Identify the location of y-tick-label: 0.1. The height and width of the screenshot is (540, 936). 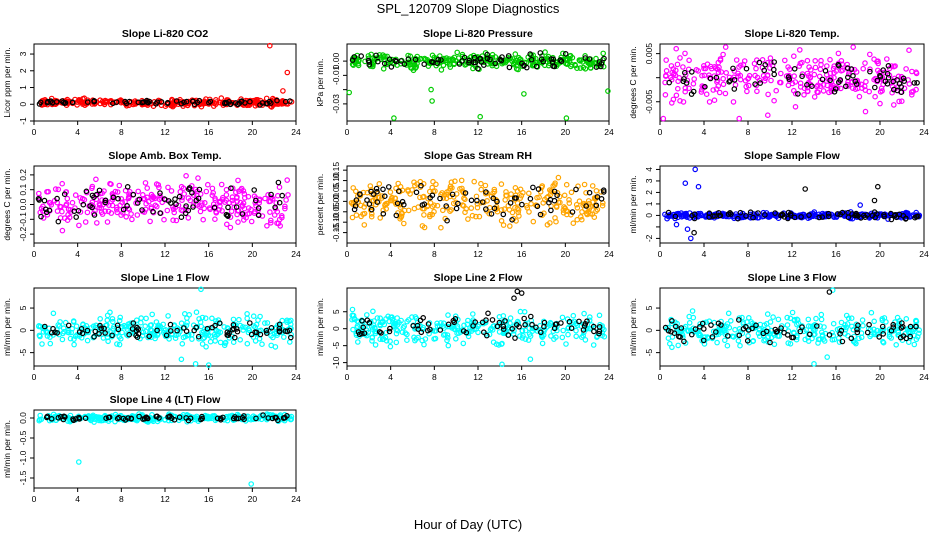
(23, 190).